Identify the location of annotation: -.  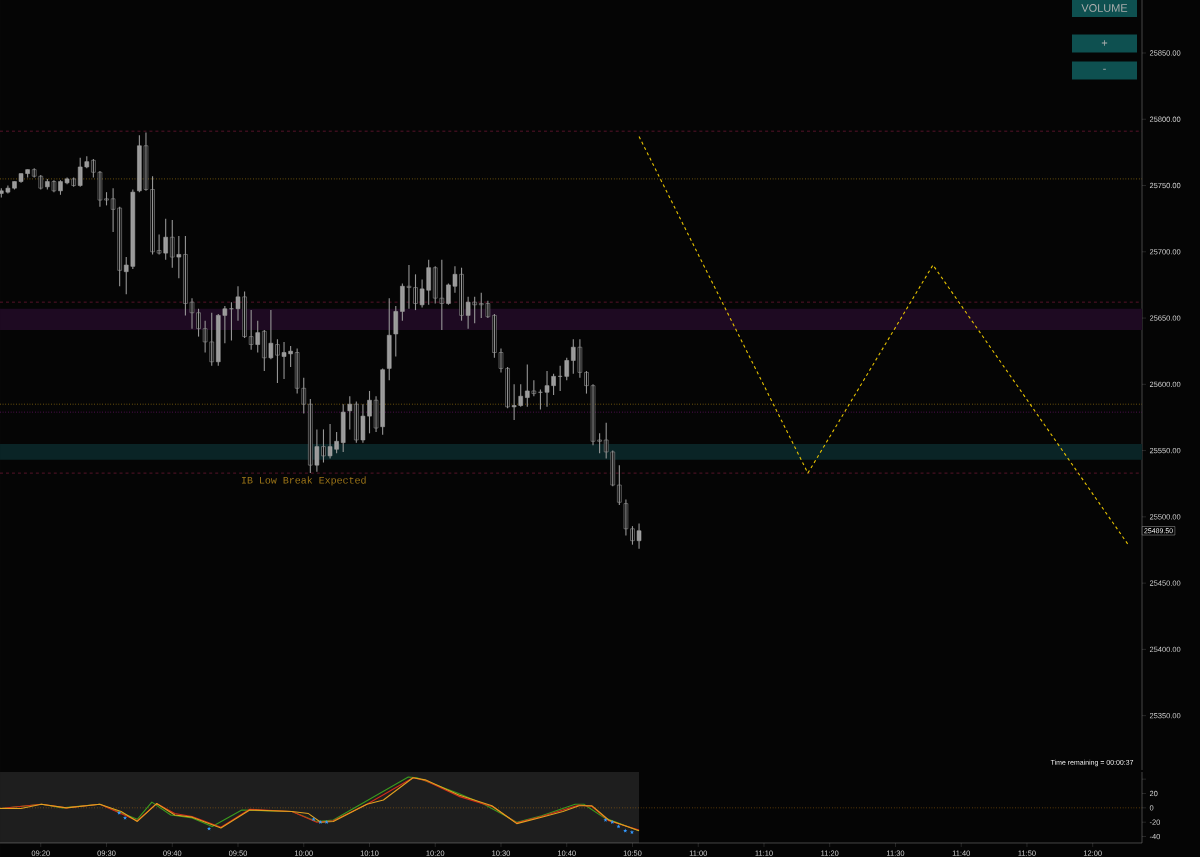
(1104, 69).